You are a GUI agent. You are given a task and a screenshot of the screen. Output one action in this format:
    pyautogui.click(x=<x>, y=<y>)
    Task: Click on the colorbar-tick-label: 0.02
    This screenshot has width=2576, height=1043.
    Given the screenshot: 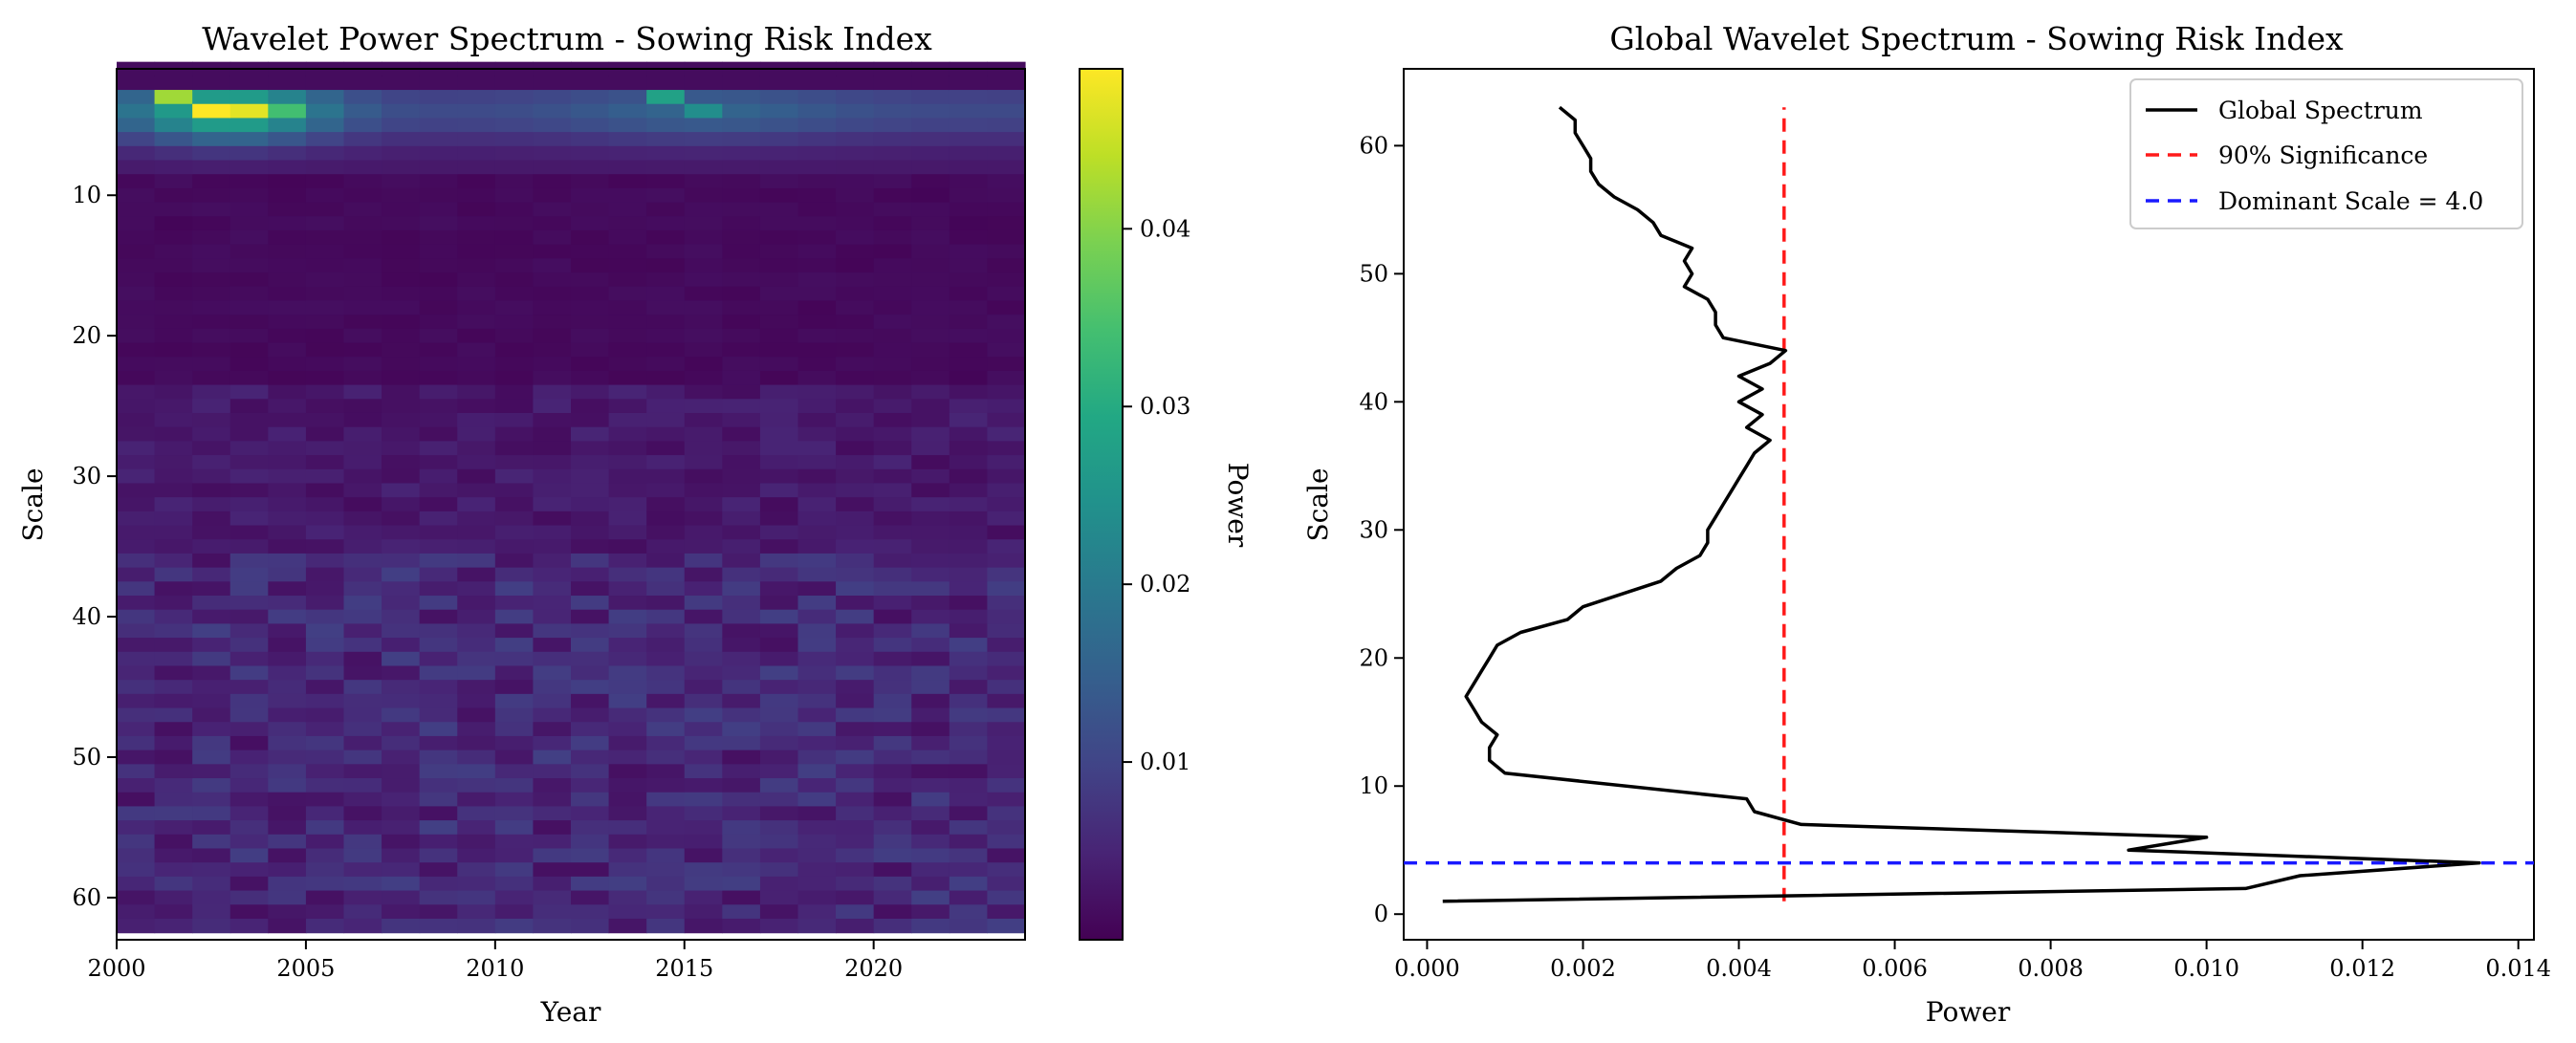 What is the action you would take?
    pyautogui.click(x=1165, y=584)
    